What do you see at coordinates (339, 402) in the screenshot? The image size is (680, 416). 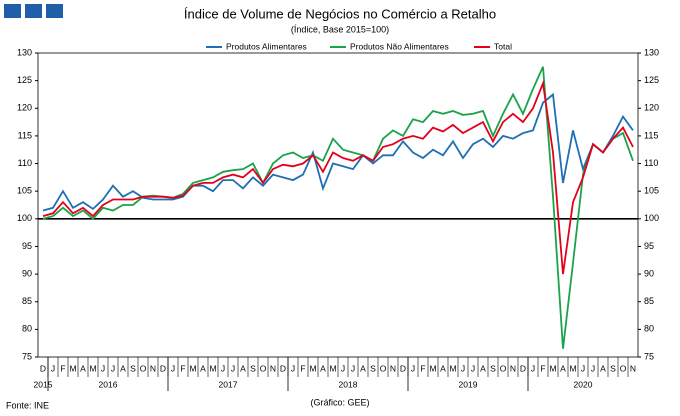 I see `credit: (Gráfico: GEE)` at bounding box center [339, 402].